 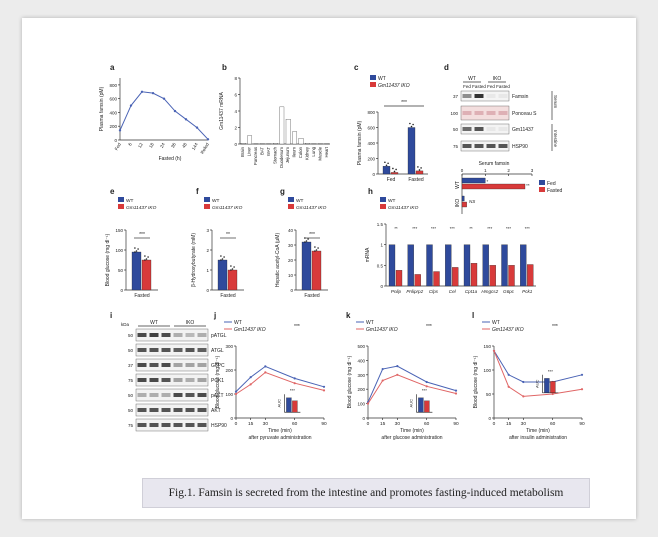 I want to click on blot-row-label: HSP90, so click(x=520, y=147).